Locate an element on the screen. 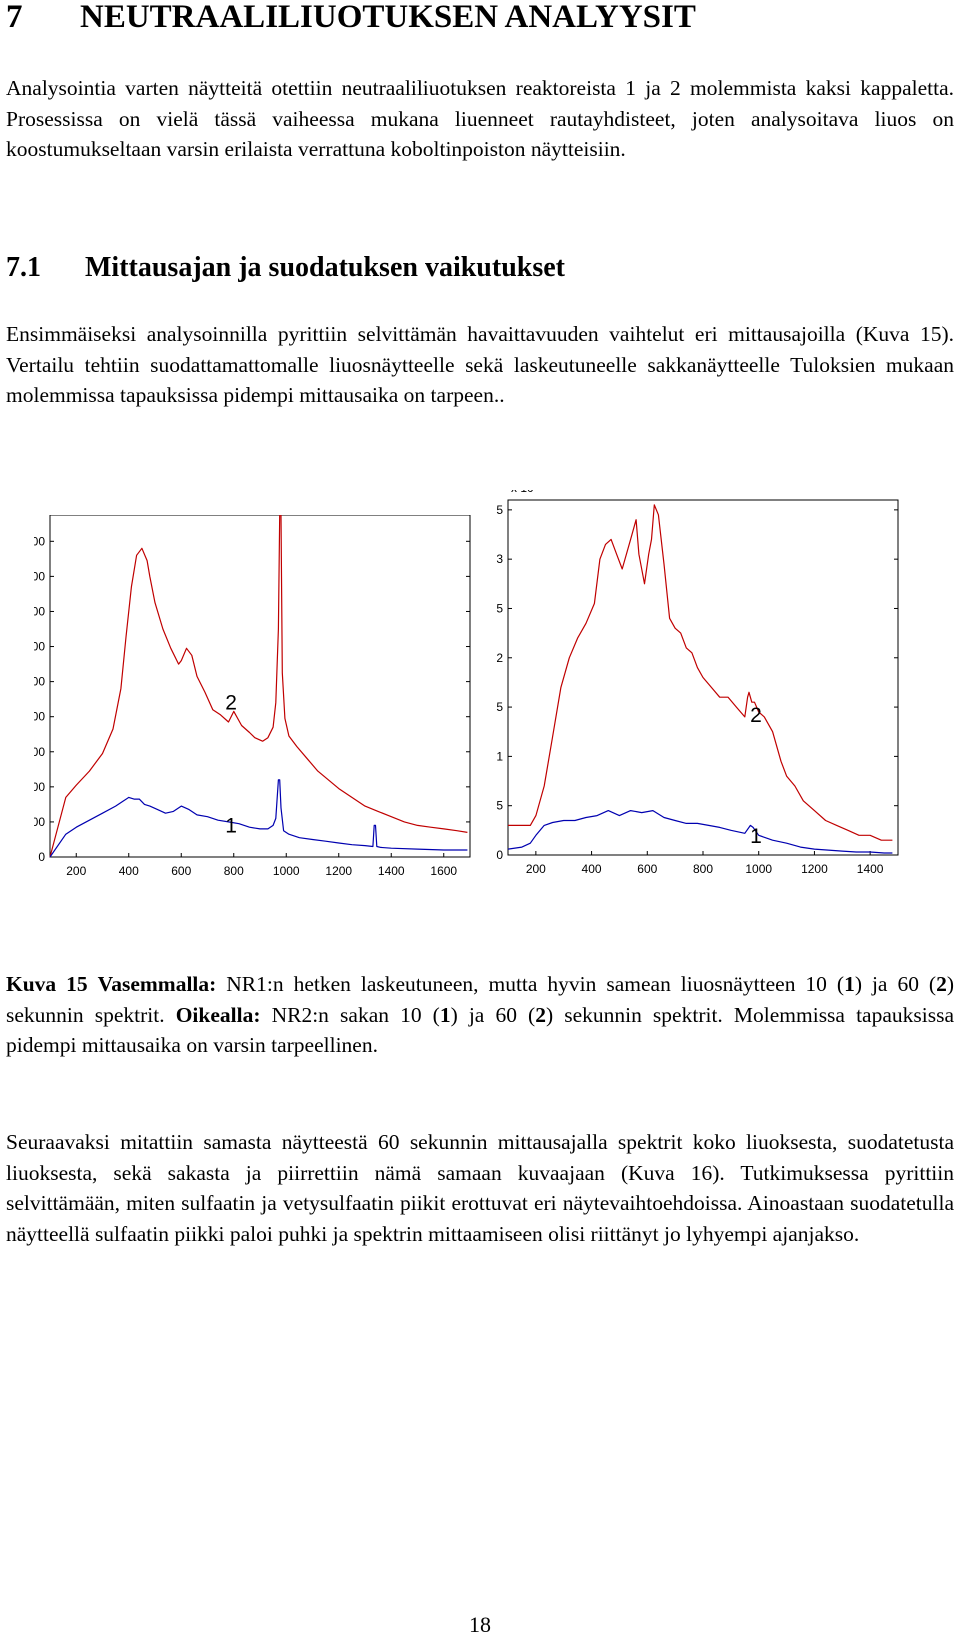 The width and height of the screenshot is (960, 1643). plot-frame is located at coordinates (260, 686).